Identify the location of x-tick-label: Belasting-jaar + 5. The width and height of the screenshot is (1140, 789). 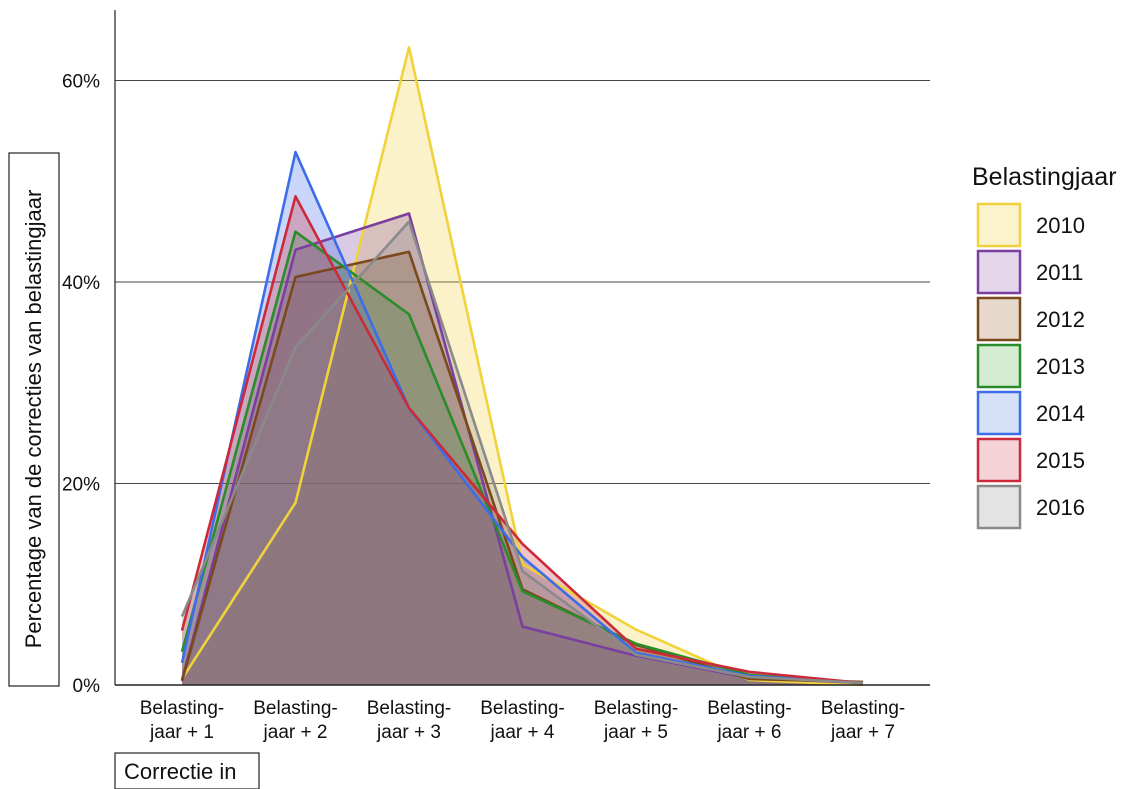
(636, 720).